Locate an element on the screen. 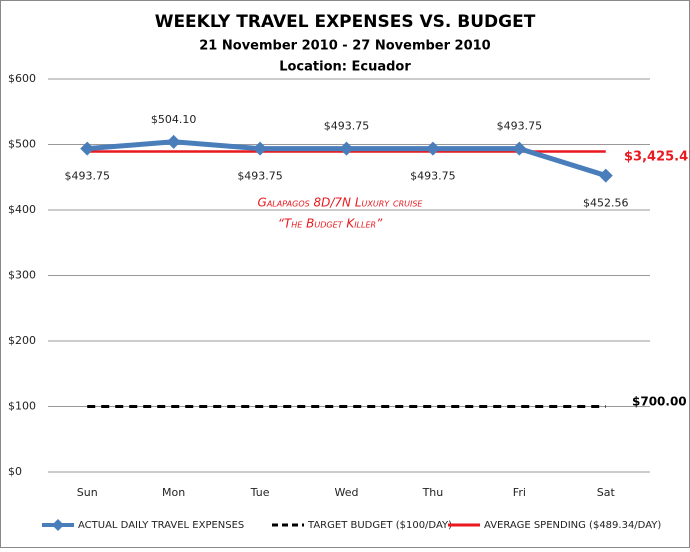  x-tick-label: Mon is located at coordinates (173, 492).